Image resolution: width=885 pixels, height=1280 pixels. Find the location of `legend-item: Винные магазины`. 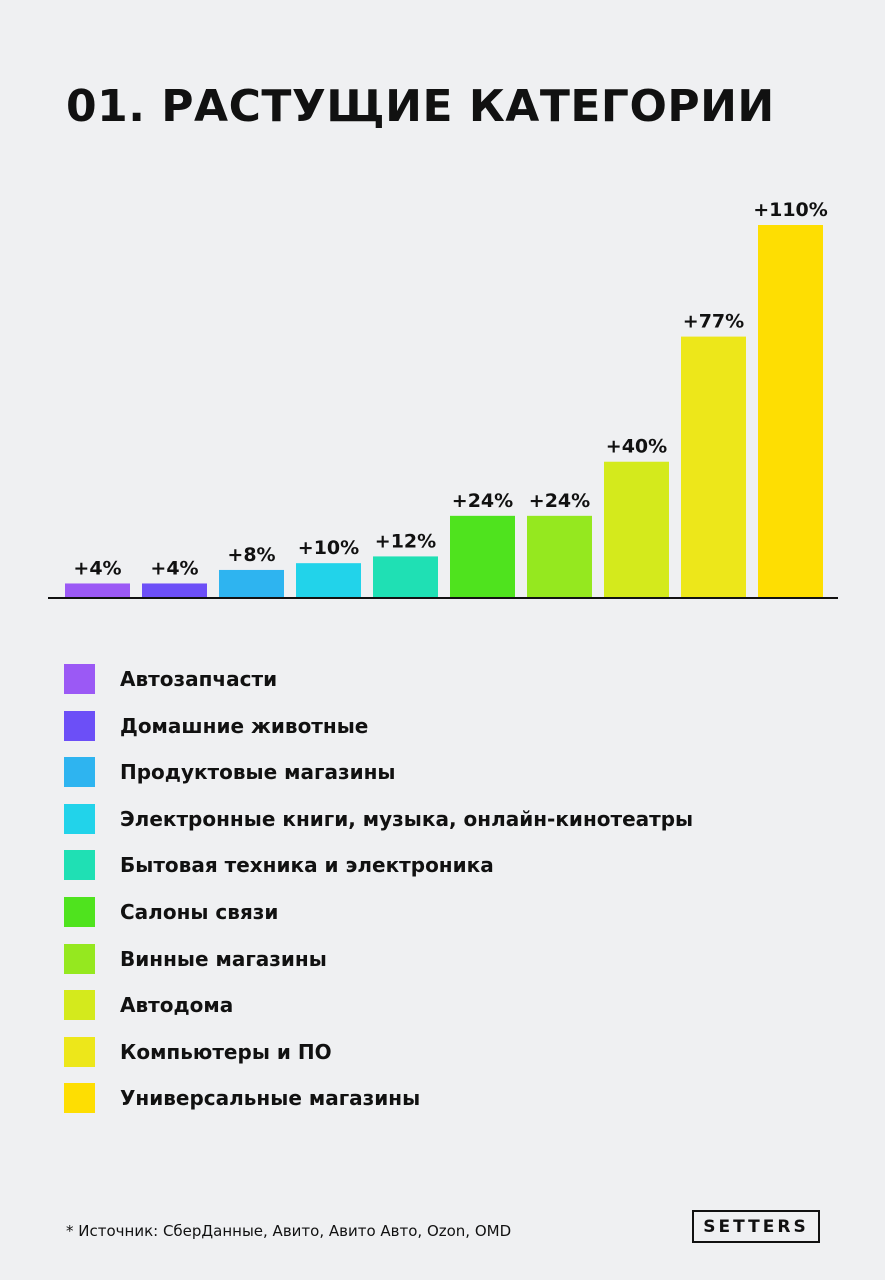

legend-item: Винные магазины is located at coordinates (378, 967).